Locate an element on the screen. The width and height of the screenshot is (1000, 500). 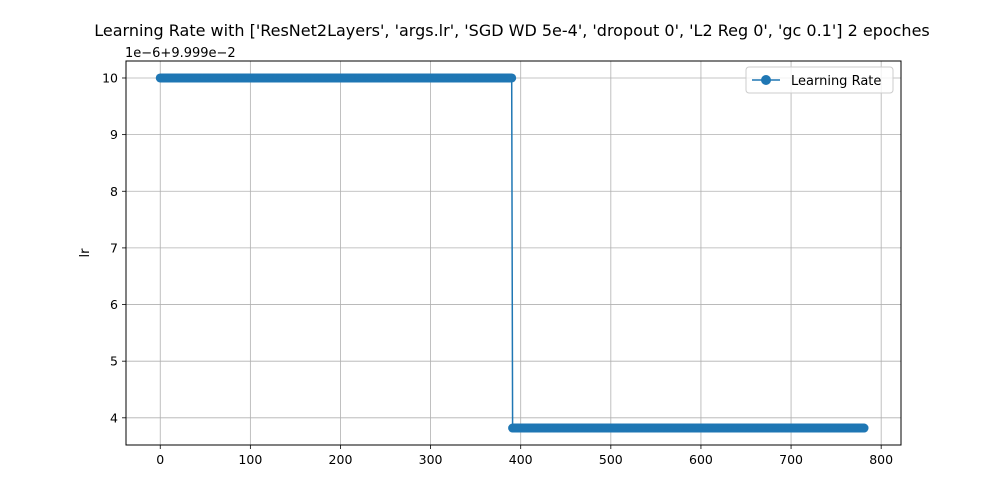
legend-entry-learning-rate: Learning Rate is located at coordinates (836, 81).